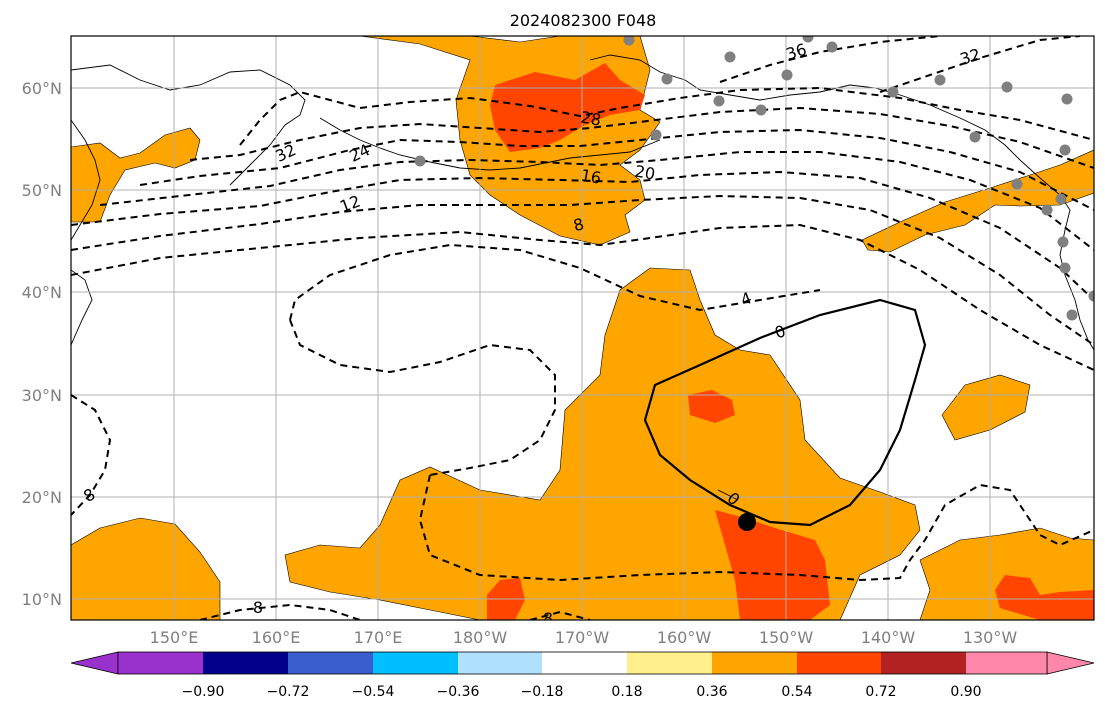 The height and width of the screenshot is (712, 1105). I want to click on lat-tick-label: 30°N, so click(42, 395).